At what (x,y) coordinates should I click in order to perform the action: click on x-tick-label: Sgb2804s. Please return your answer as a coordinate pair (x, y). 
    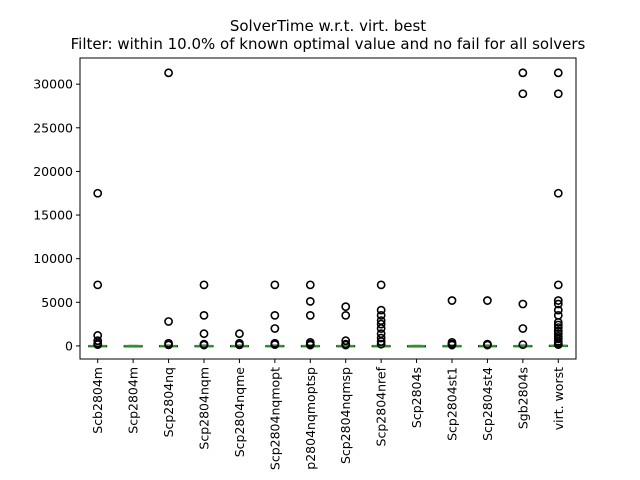
    Looking at the image, I should click on (522, 398).